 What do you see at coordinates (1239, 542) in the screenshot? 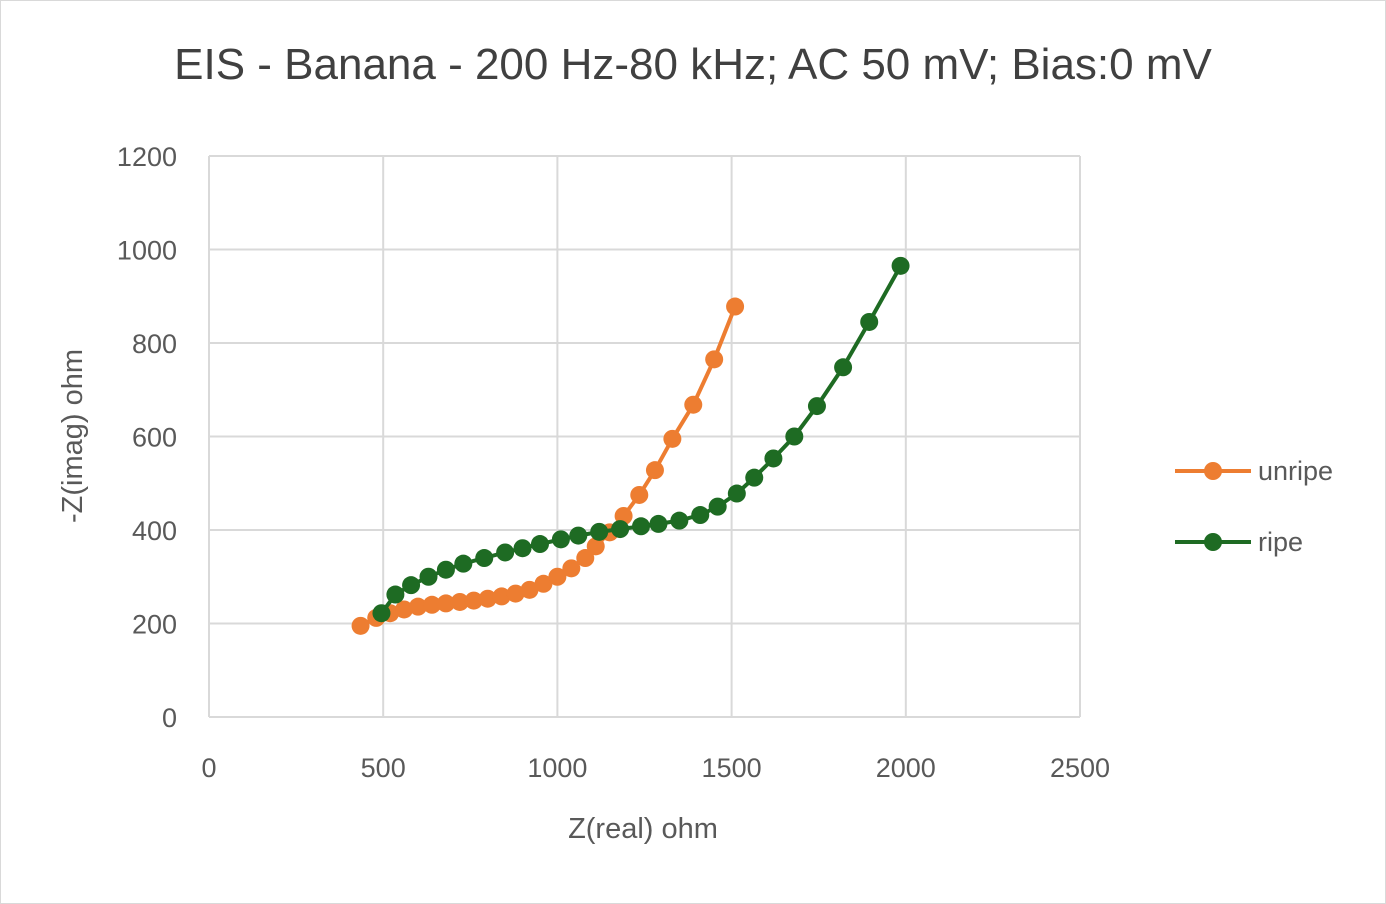
I see `legend-item-ripe: ripe` at bounding box center [1239, 542].